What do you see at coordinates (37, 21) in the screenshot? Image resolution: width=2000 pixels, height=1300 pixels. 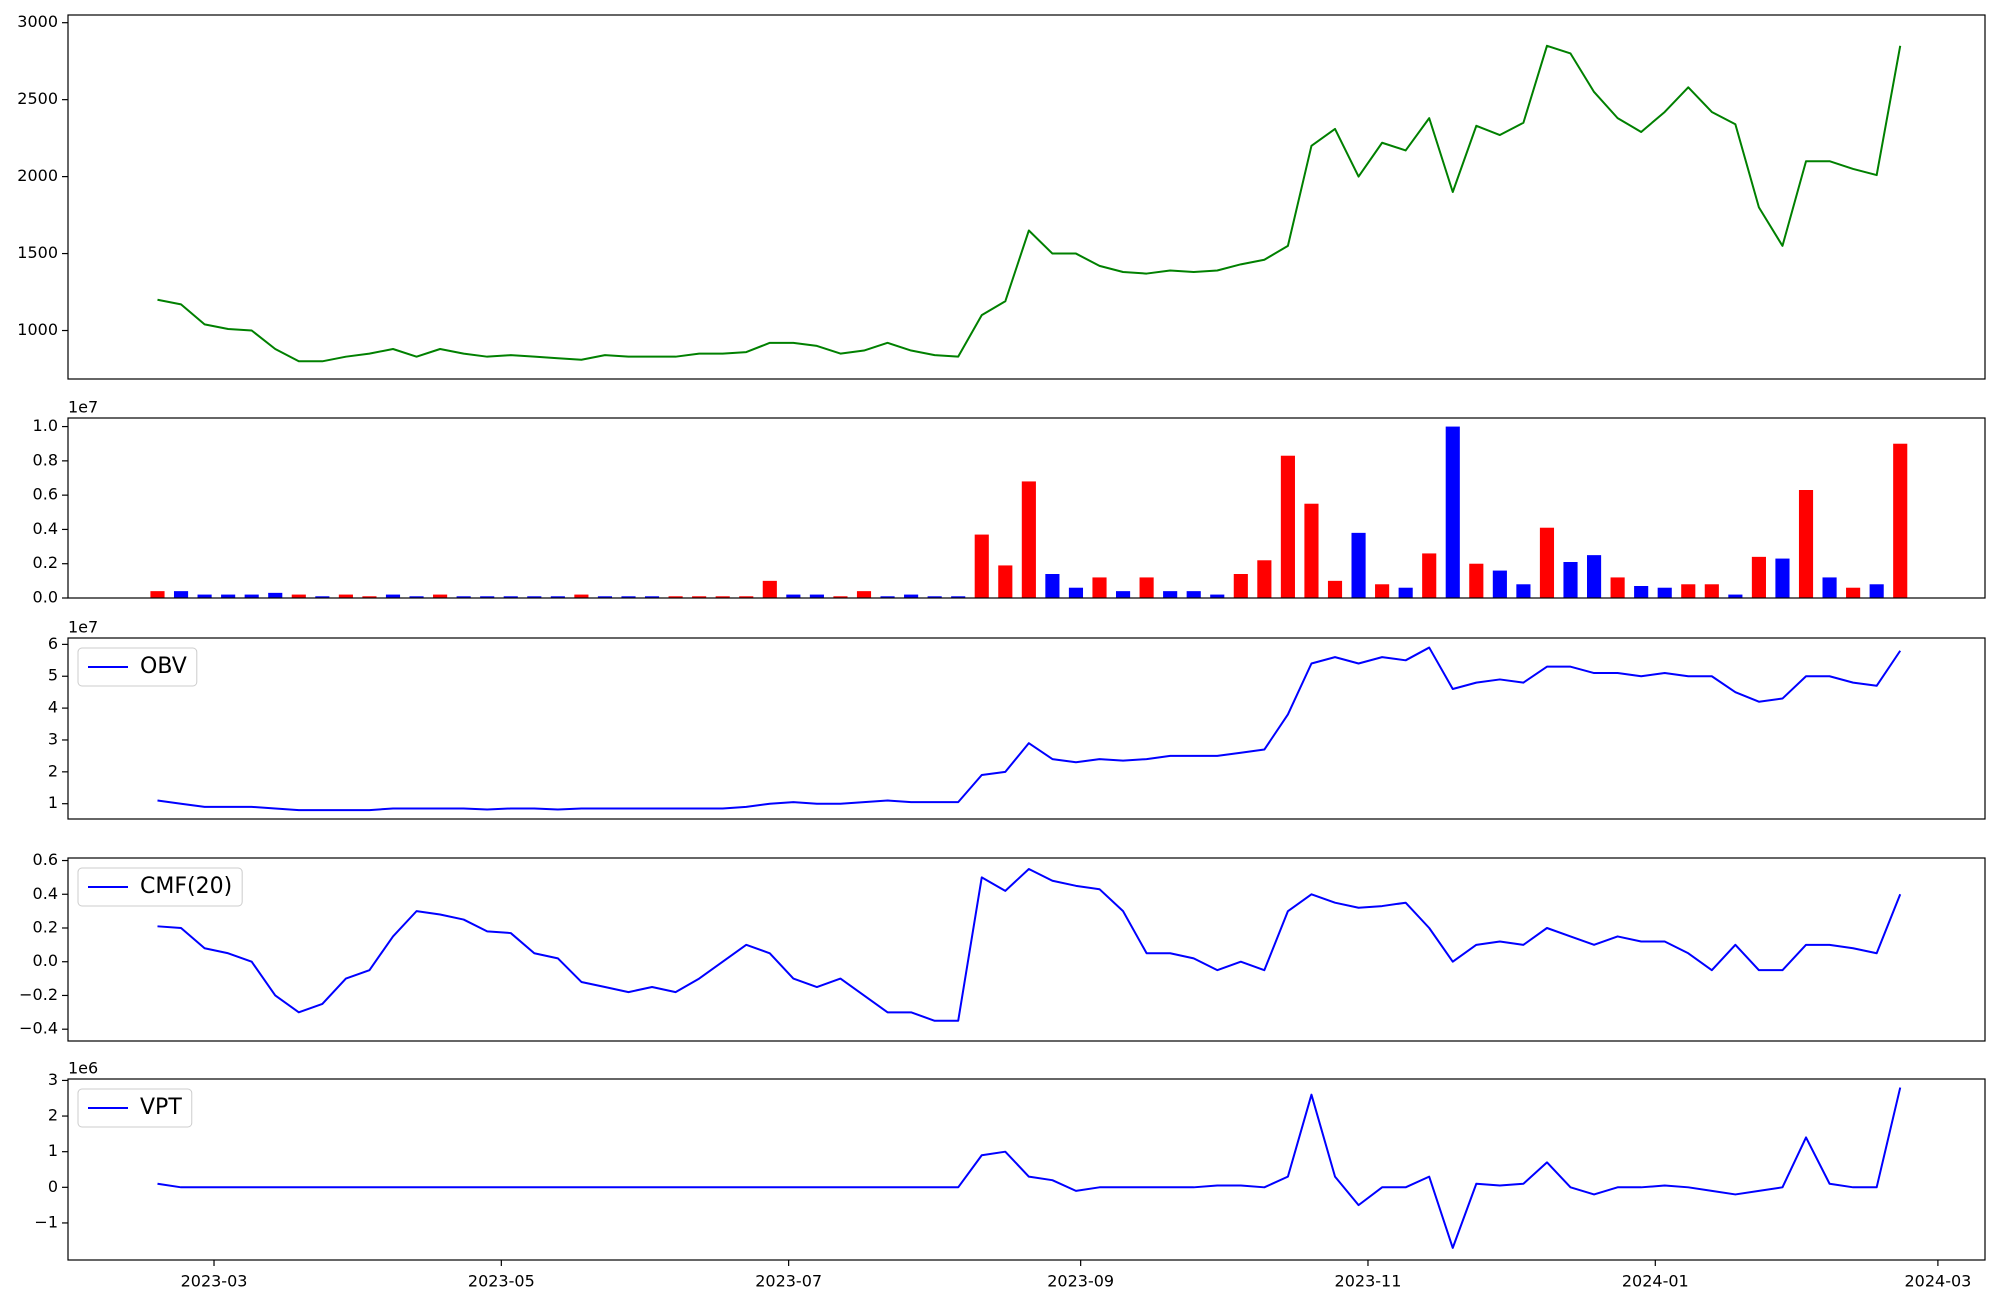 I see `y-tick-label: 3000` at bounding box center [37, 21].